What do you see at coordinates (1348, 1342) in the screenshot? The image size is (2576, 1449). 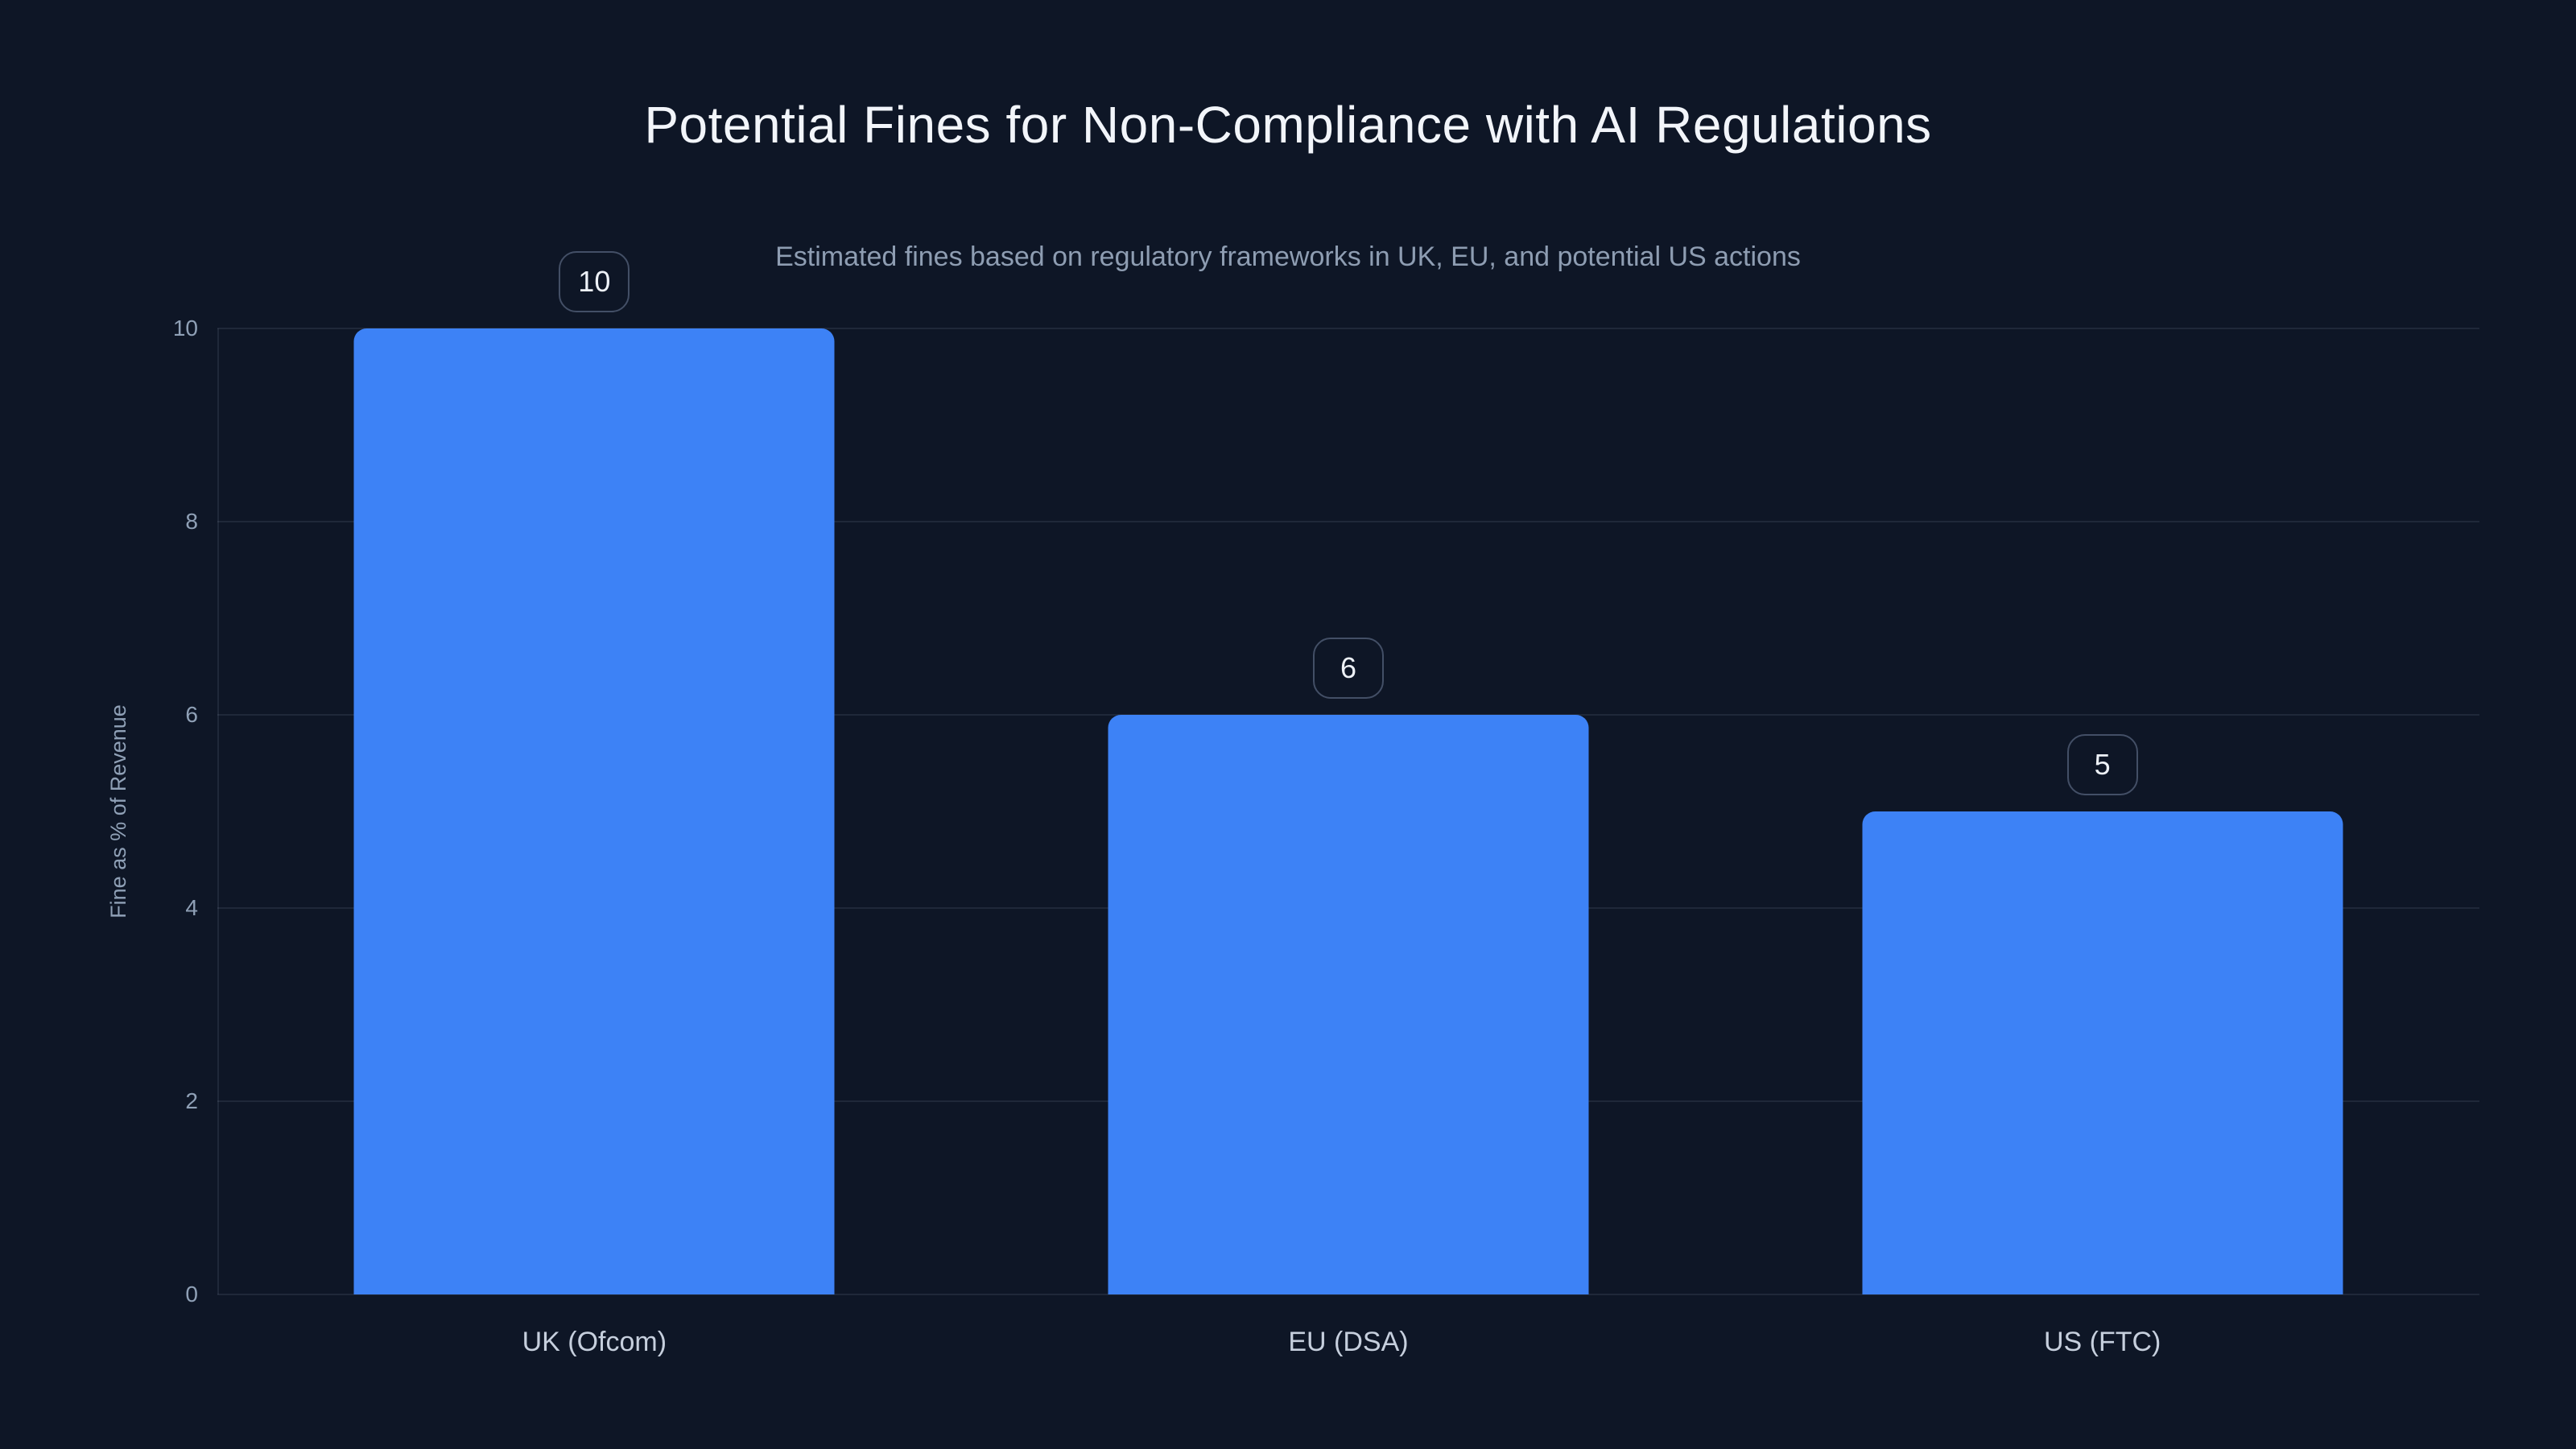 I see `x-axis-category-label: EU (DSA)` at bounding box center [1348, 1342].